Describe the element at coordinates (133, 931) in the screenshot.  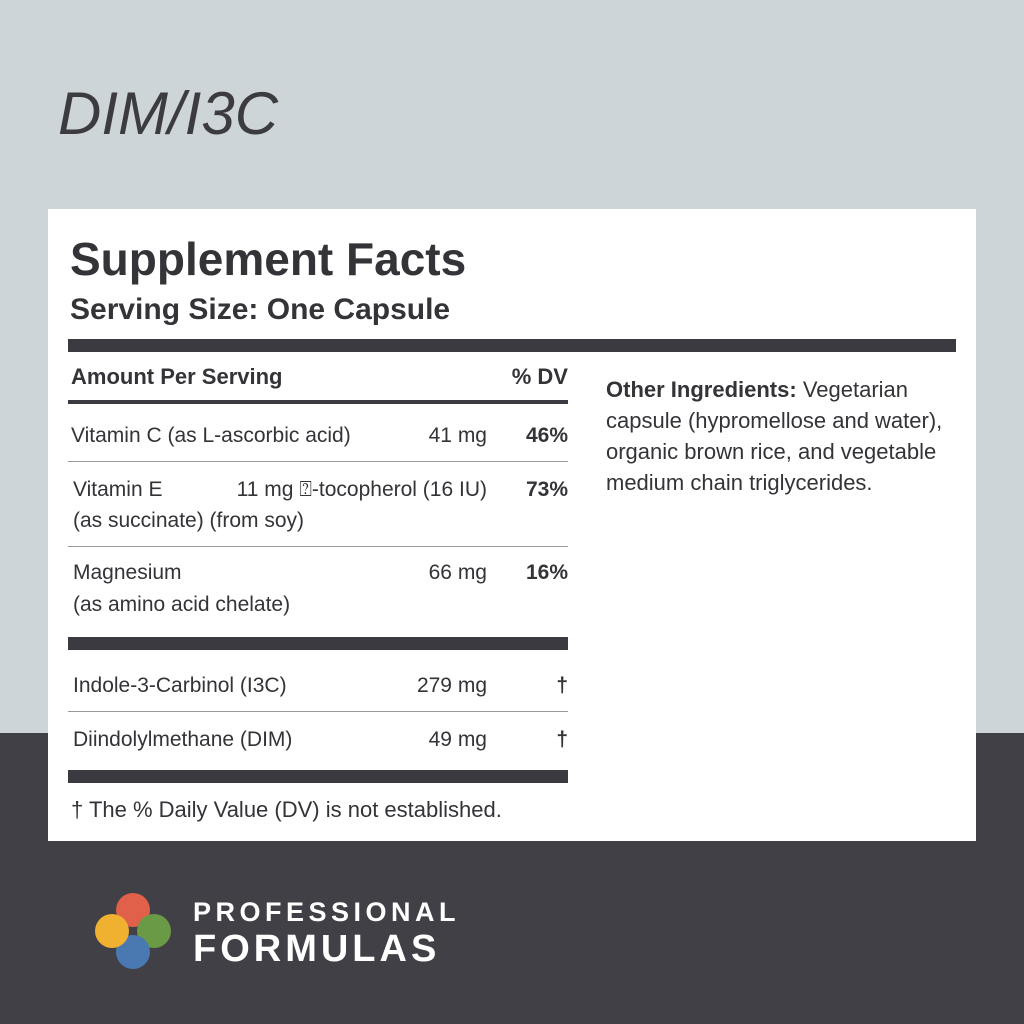
I see `brand-logo` at that location.